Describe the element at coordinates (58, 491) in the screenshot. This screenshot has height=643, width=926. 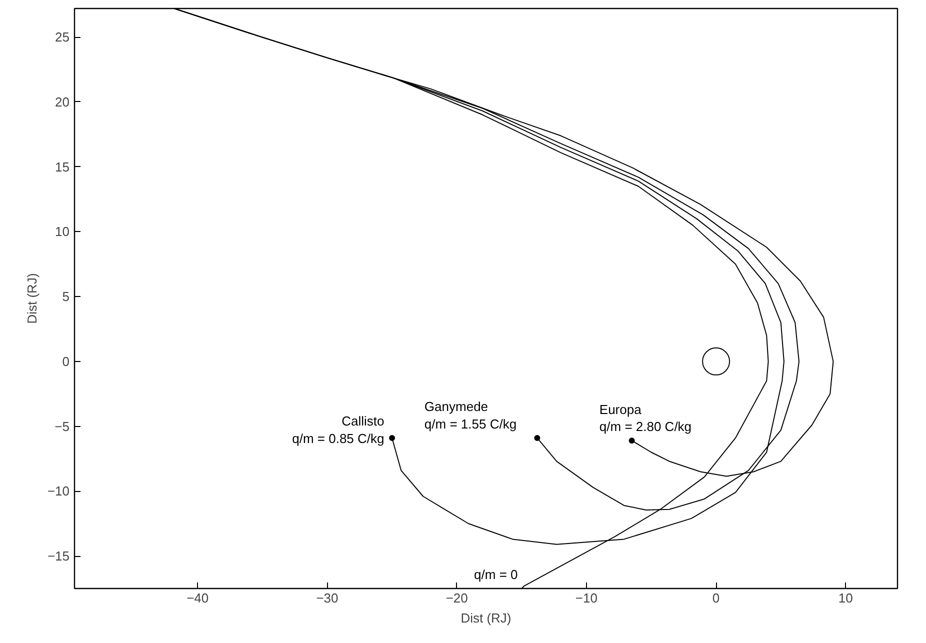
I see `y-tick-label: −10` at that location.